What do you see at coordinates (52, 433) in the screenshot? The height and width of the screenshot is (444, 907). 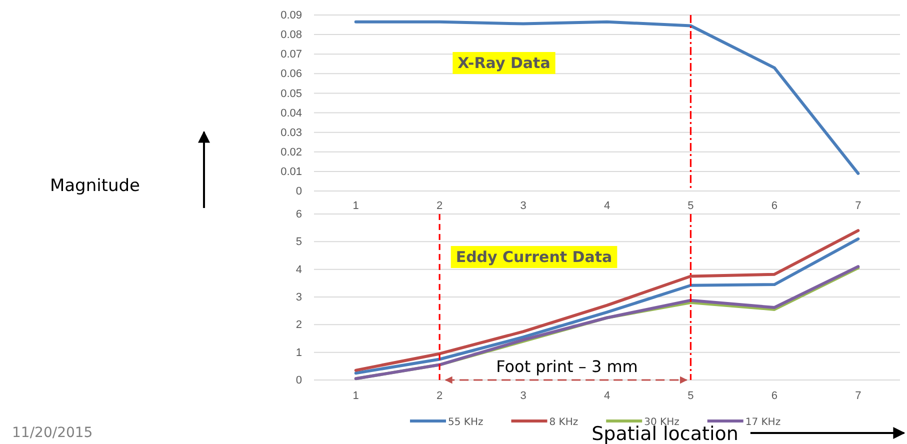 I see `text: 11/20/2015` at bounding box center [52, 433].